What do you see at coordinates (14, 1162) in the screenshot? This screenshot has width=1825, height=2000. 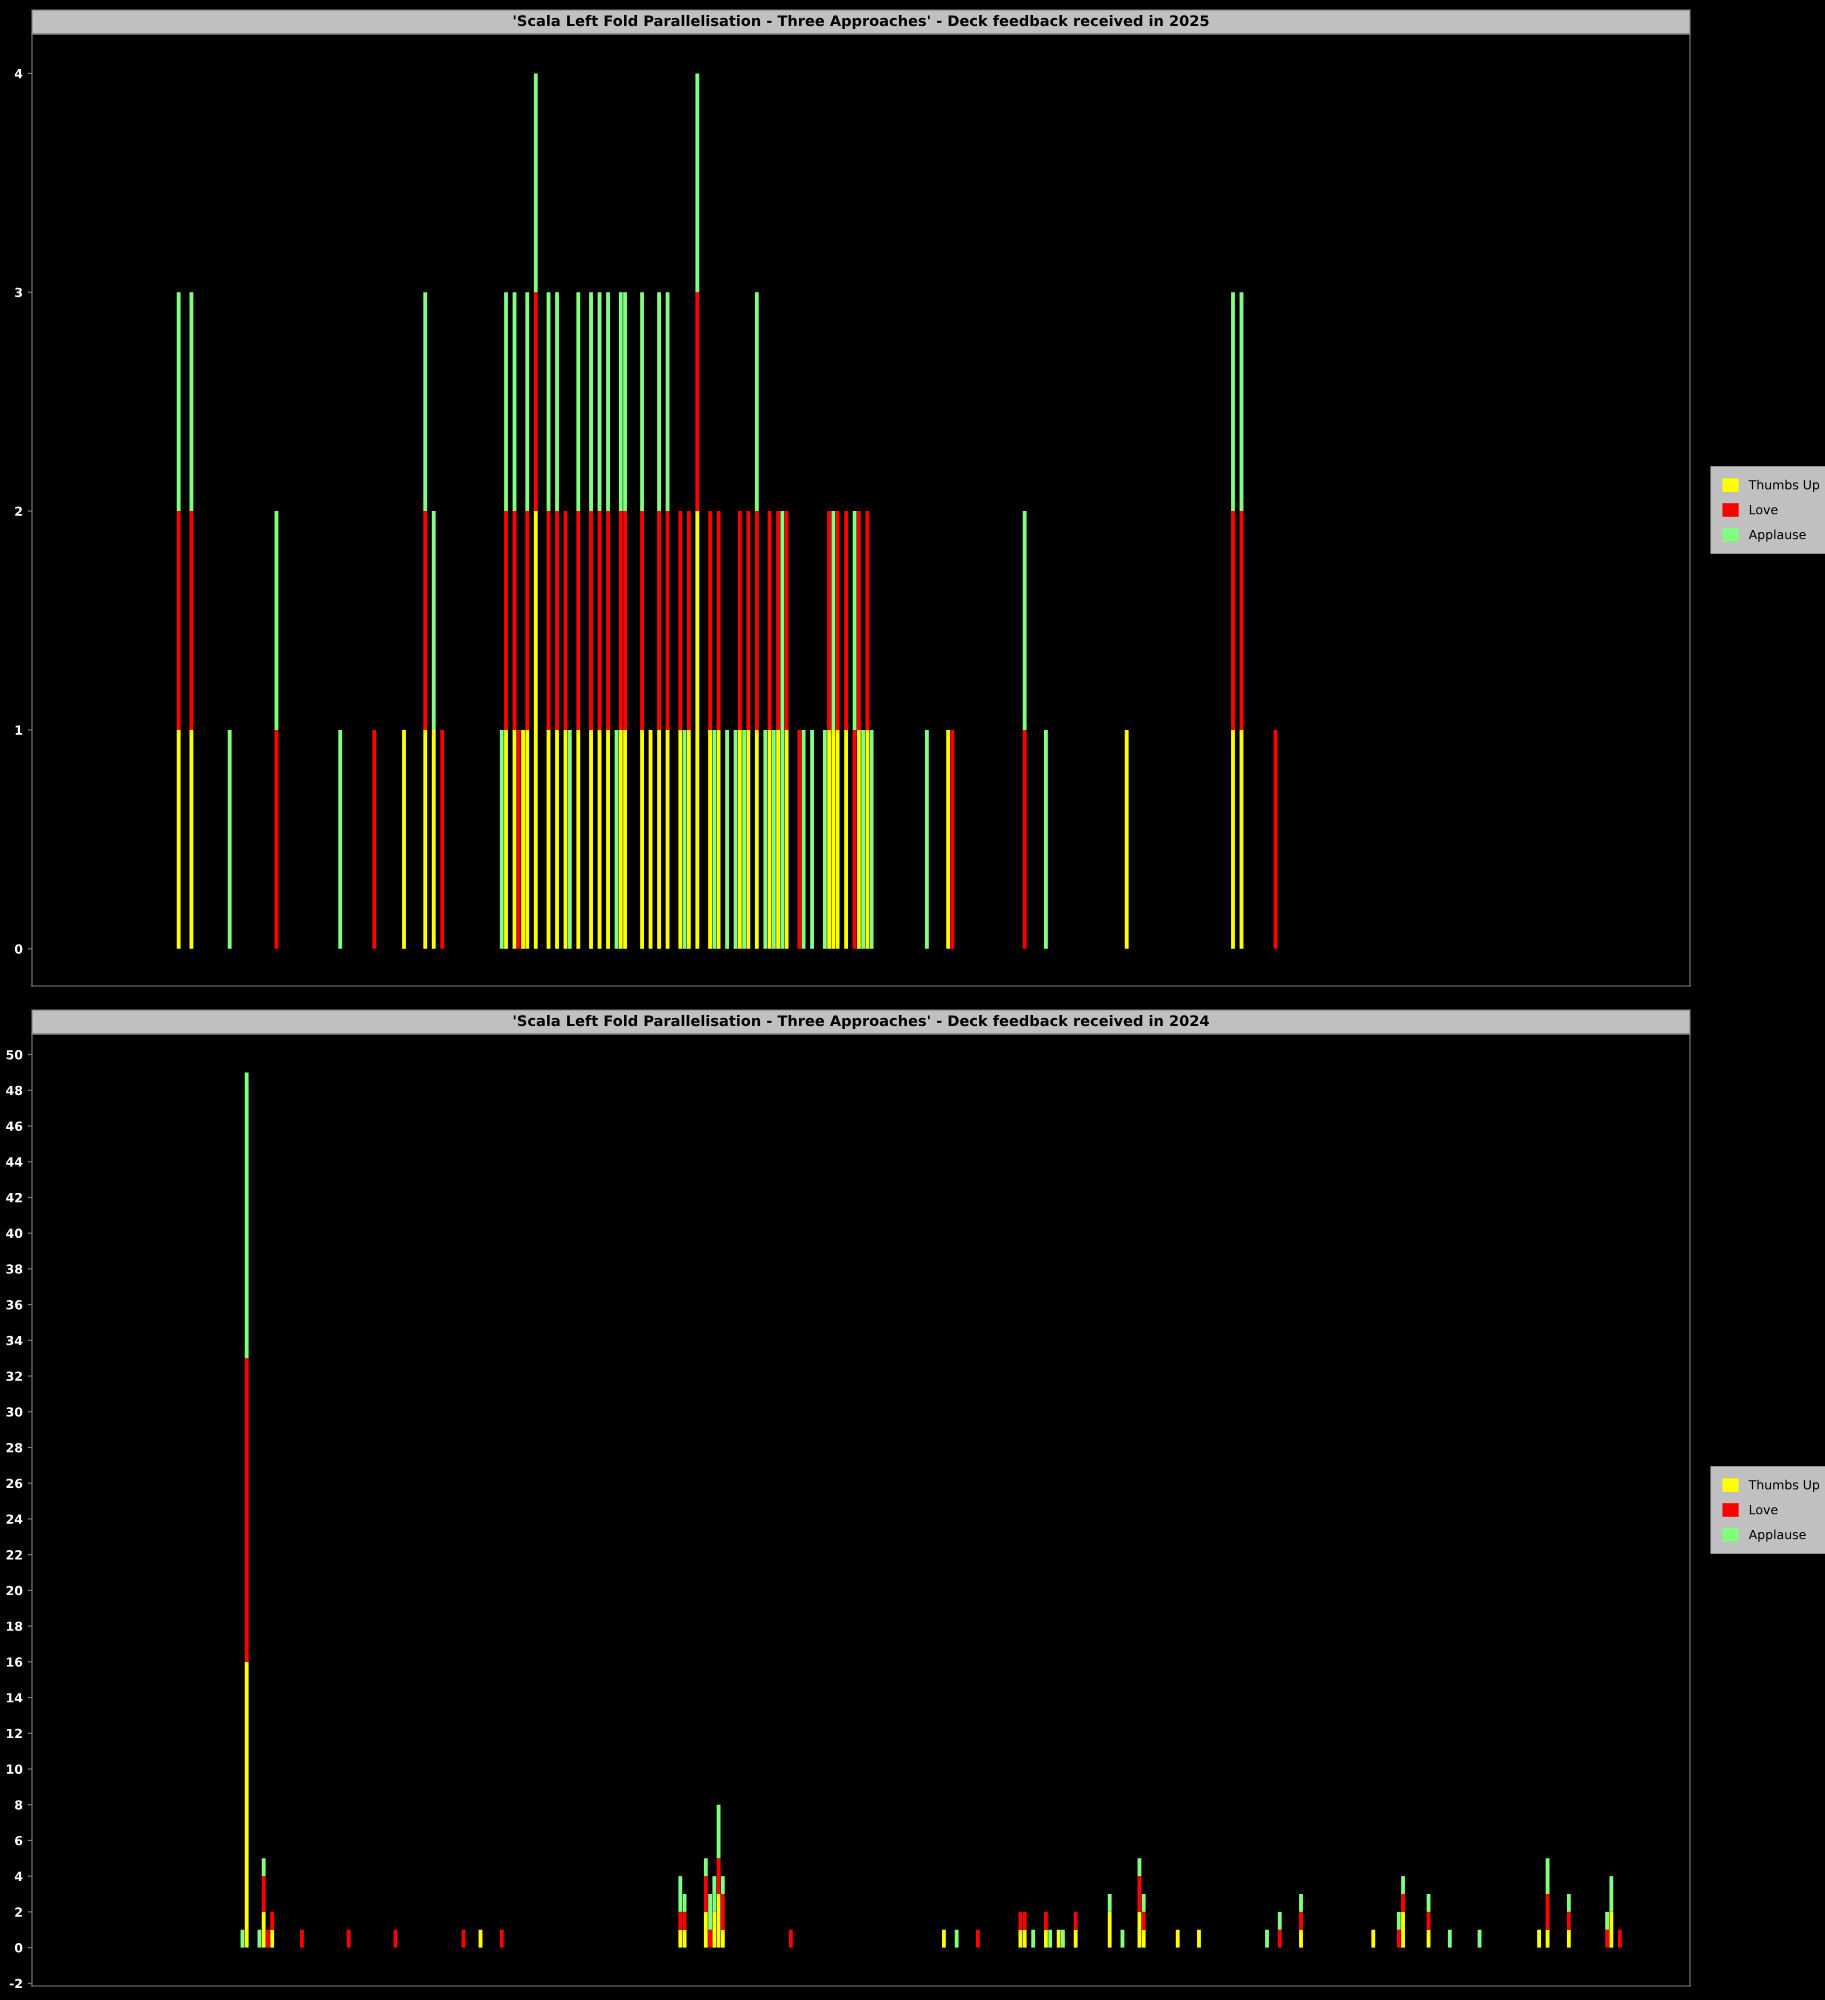 I see `y-tick-label: 44` at bounding box center [14, 1162].